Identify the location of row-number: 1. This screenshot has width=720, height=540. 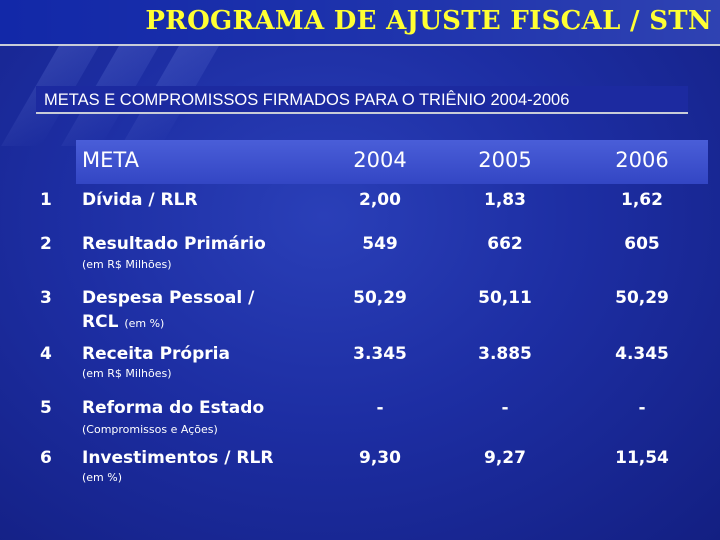
(46, 200).